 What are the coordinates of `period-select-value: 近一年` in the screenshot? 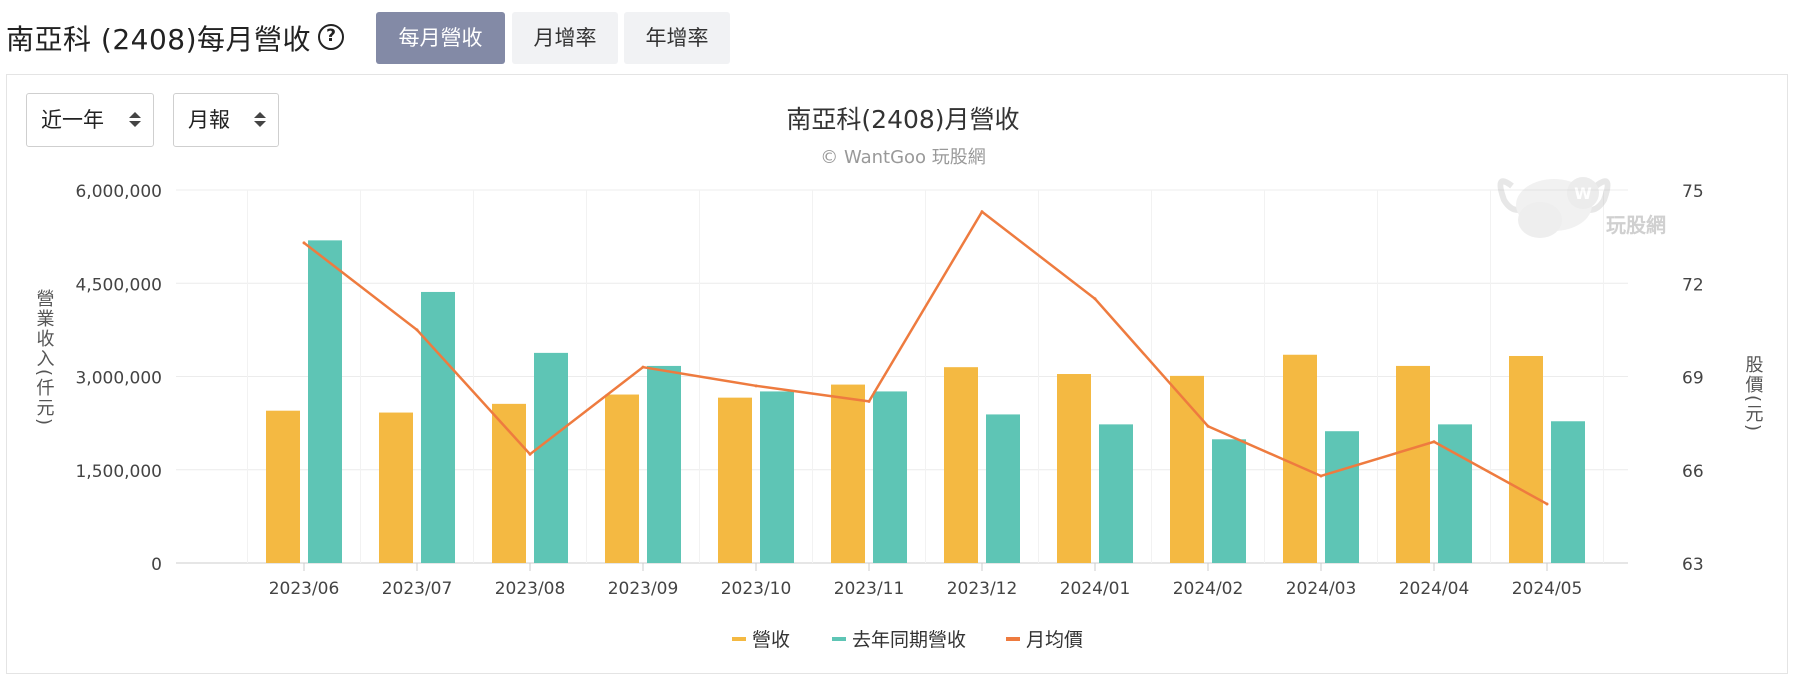 It's located at (72, 120).